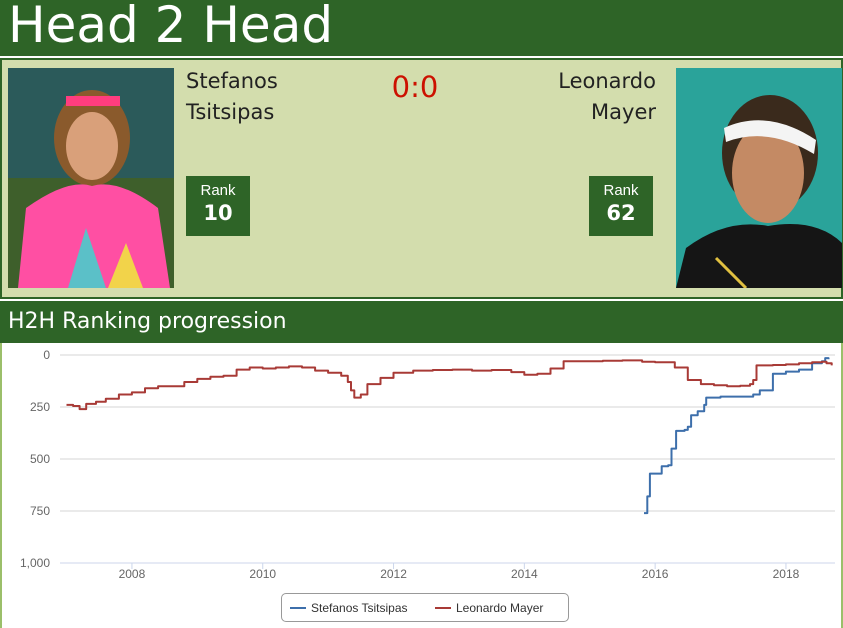  Describe the element at coordinates (298, 608) in the screenshot. I see `legend-swatch-tsitsipas` at that location.